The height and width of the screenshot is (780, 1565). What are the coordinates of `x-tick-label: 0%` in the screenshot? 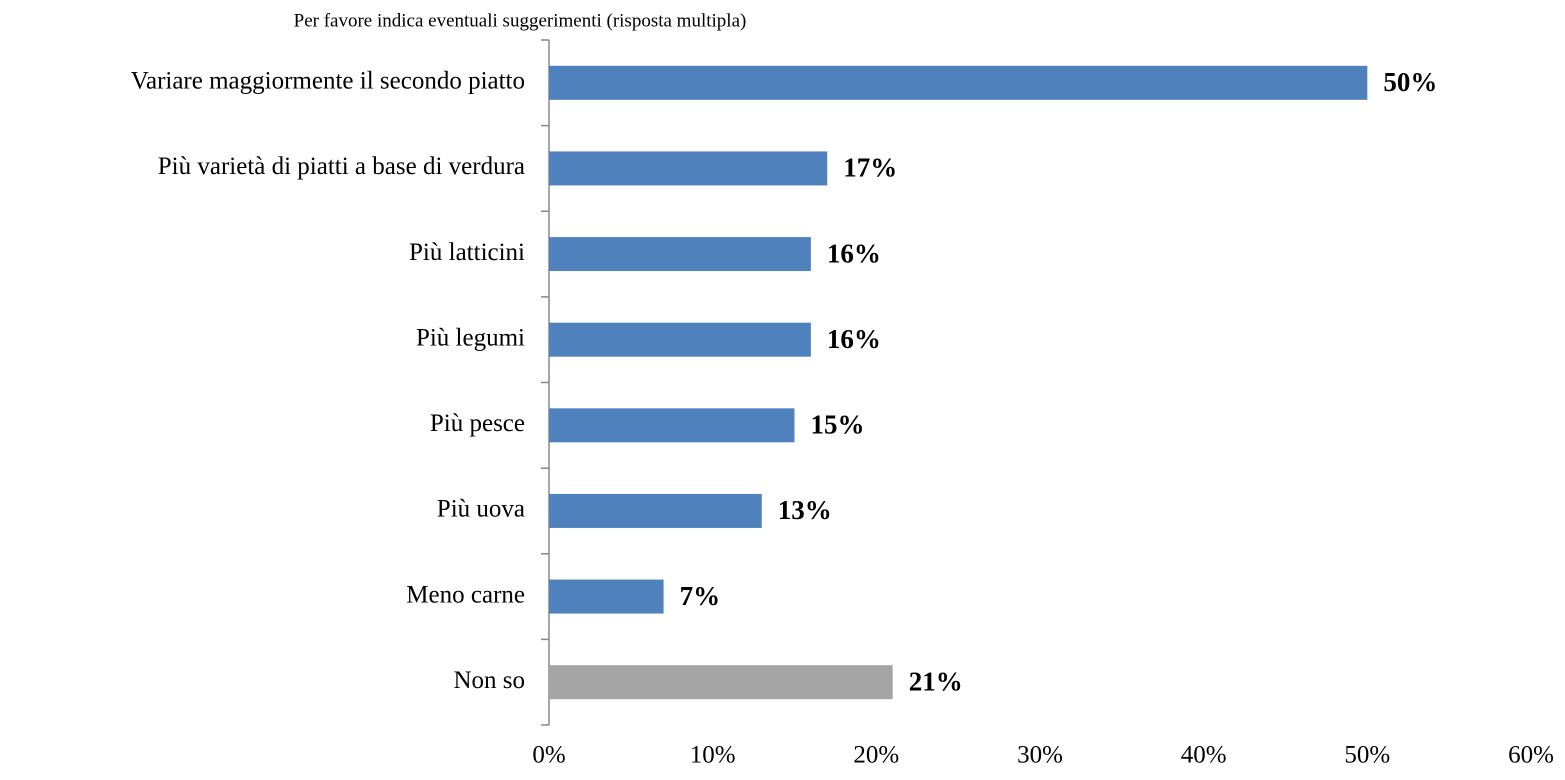 It's located at (548, 755).